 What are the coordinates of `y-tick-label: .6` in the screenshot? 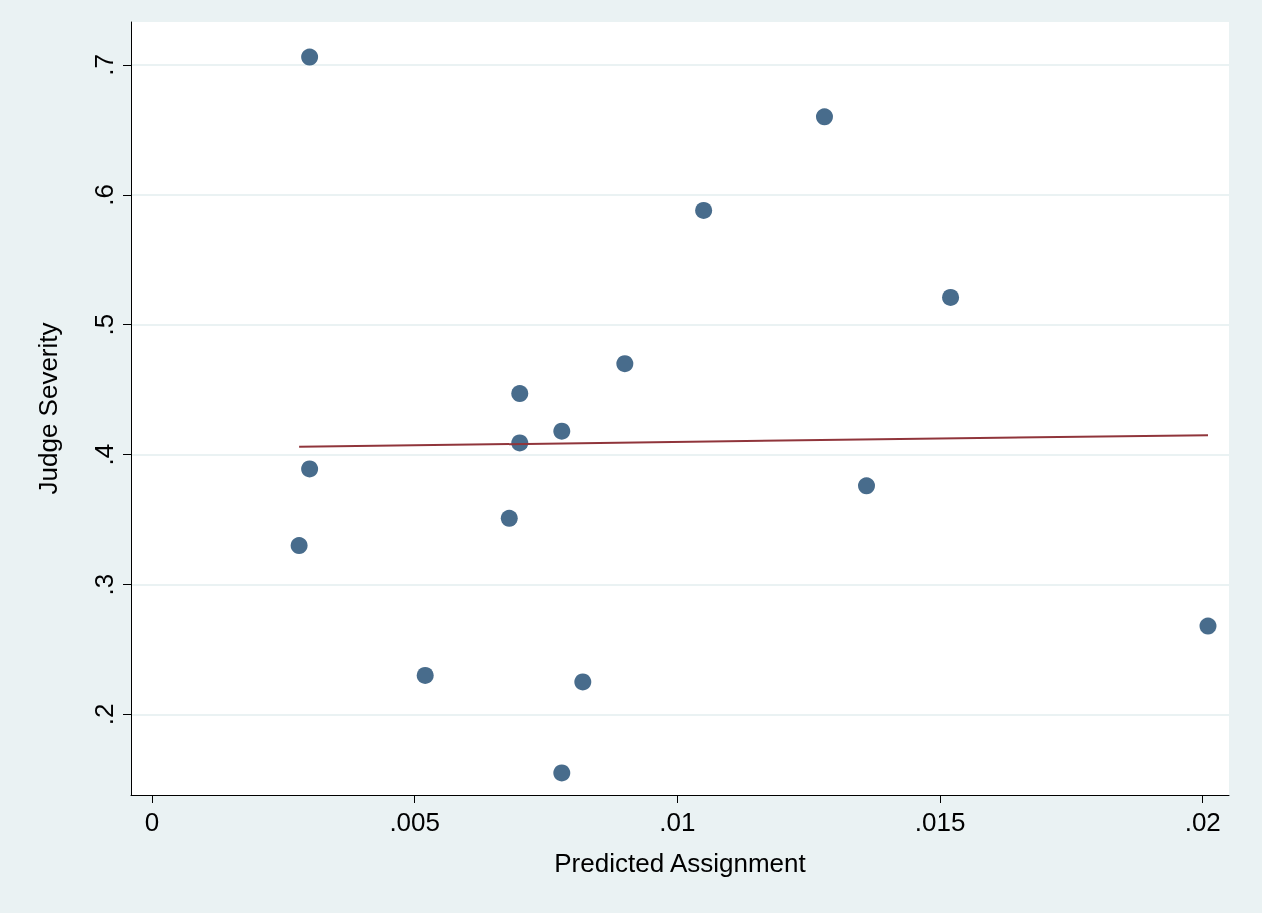 It's located at (104, 194).